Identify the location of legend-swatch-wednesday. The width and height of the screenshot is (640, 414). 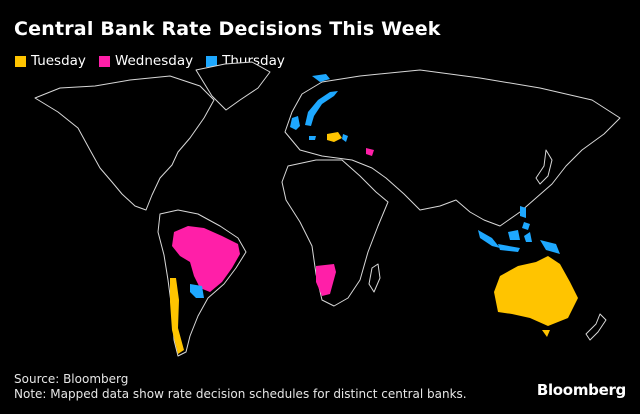
(104, 61).